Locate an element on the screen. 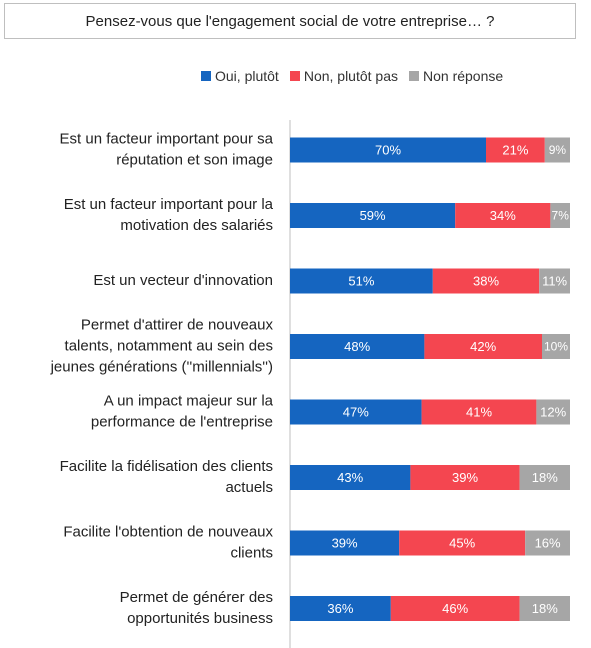  data-label: 59% is located at coordinates (373, 215).